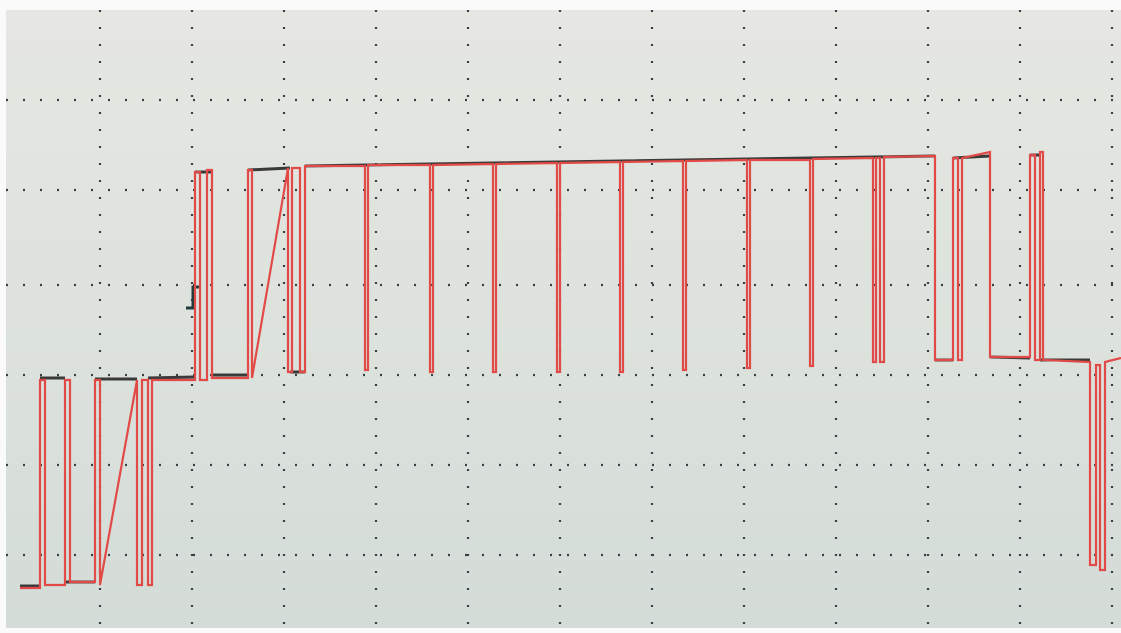 The width and height of the screenshot is (1121, 633). What do you see at coordinates (193, 297) in the screenshot?
I see `trigger-marker` at bounding box center [193, 297].